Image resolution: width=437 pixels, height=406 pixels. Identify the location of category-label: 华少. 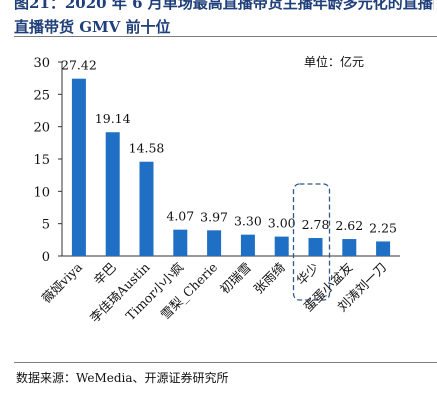
(307, 274).